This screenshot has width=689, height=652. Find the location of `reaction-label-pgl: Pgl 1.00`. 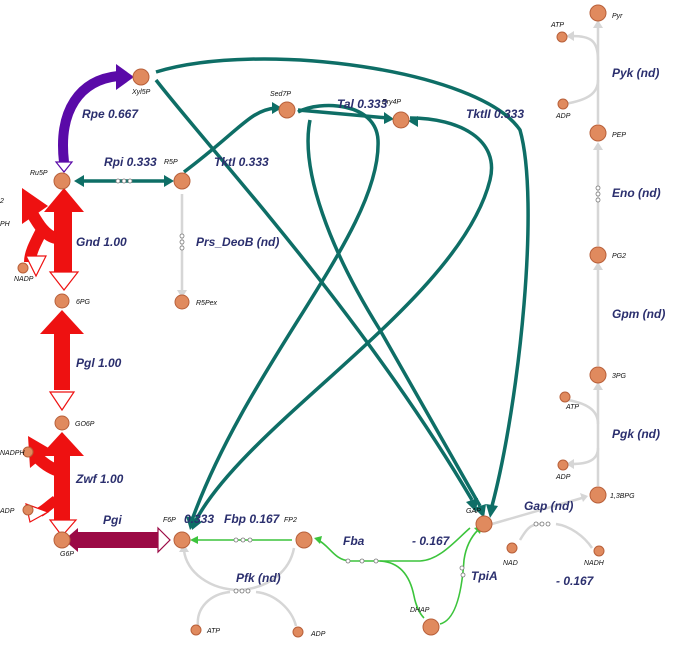

reaction-label-pgl: Pgl 1.00 is located at coordinates (99, 363).